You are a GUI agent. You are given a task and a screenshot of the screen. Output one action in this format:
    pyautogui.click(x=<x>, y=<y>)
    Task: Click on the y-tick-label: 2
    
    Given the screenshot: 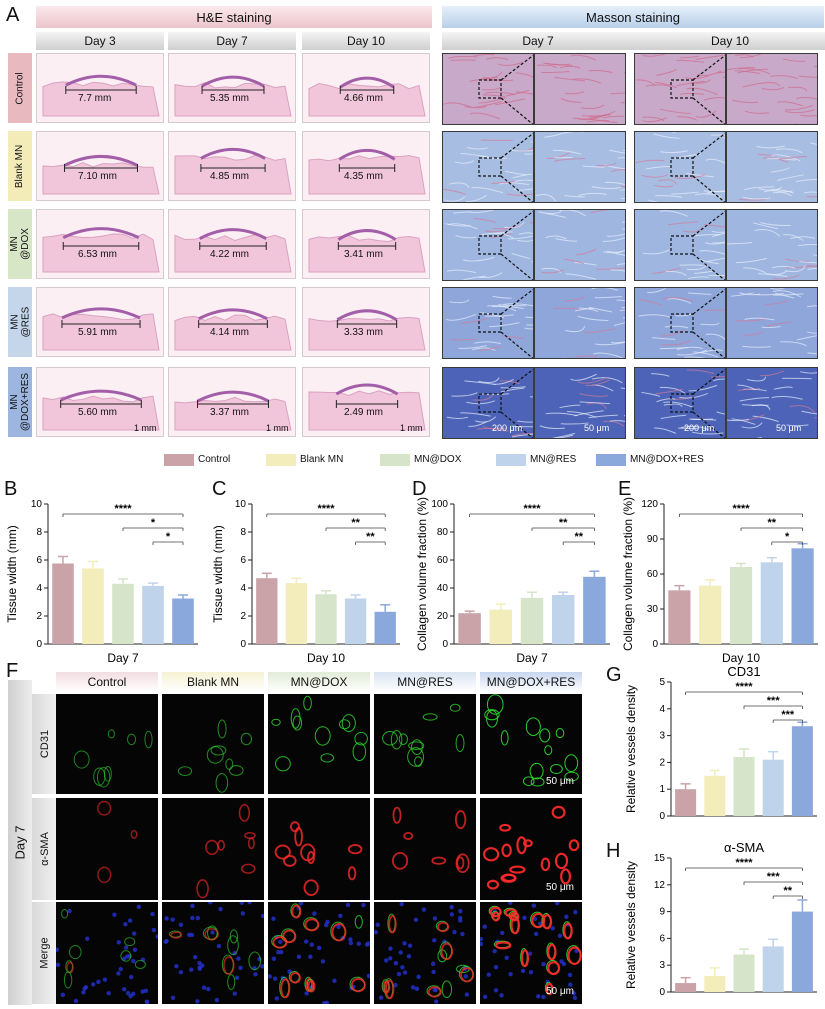 What is the action you would take?
    pyautogui.click(x=39, y=616)
    